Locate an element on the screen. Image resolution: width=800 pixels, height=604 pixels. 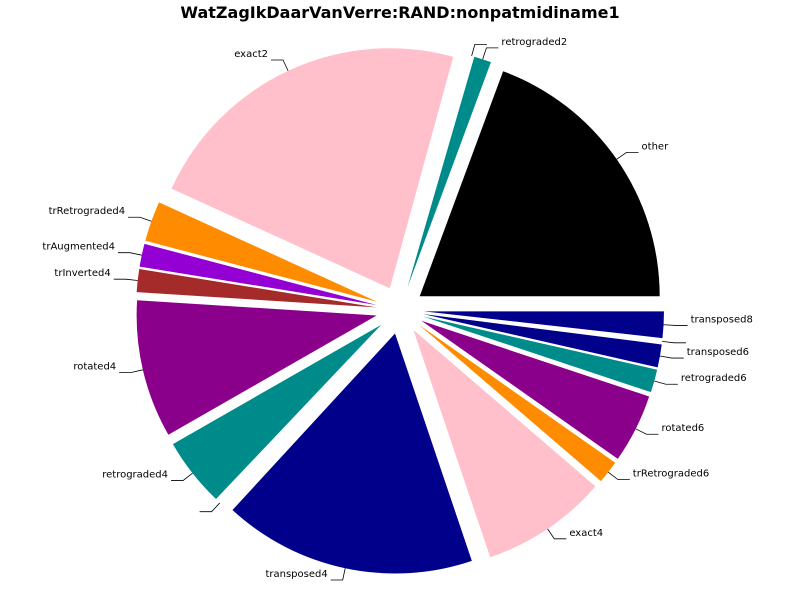
leader-line-transposed6 is located at coordinates (671, 357).